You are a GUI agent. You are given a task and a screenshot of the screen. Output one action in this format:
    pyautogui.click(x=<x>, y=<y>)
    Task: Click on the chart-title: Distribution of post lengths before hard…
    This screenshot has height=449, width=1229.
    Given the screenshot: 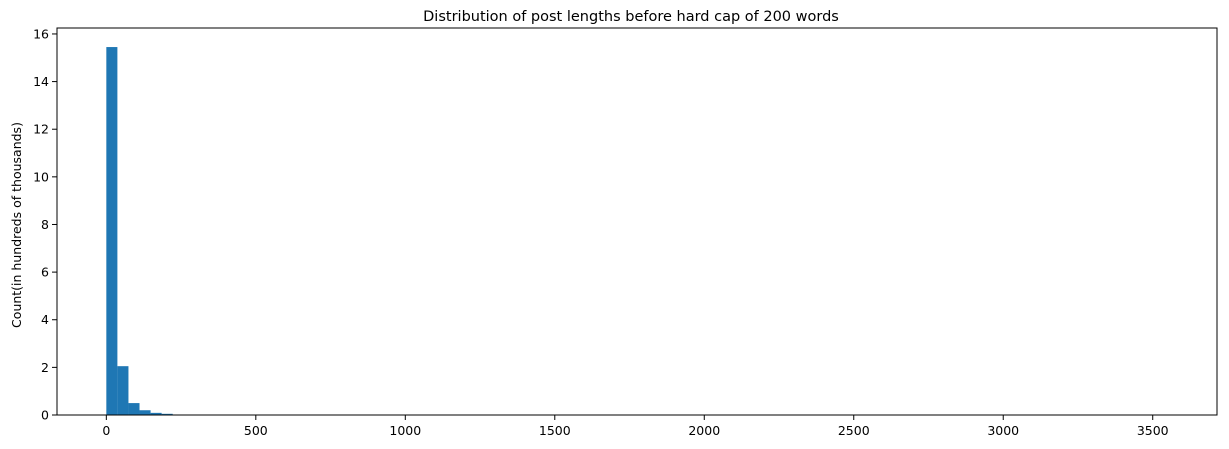 What is the action you would take?
    pyautogui.click(x=631, y=17)
    